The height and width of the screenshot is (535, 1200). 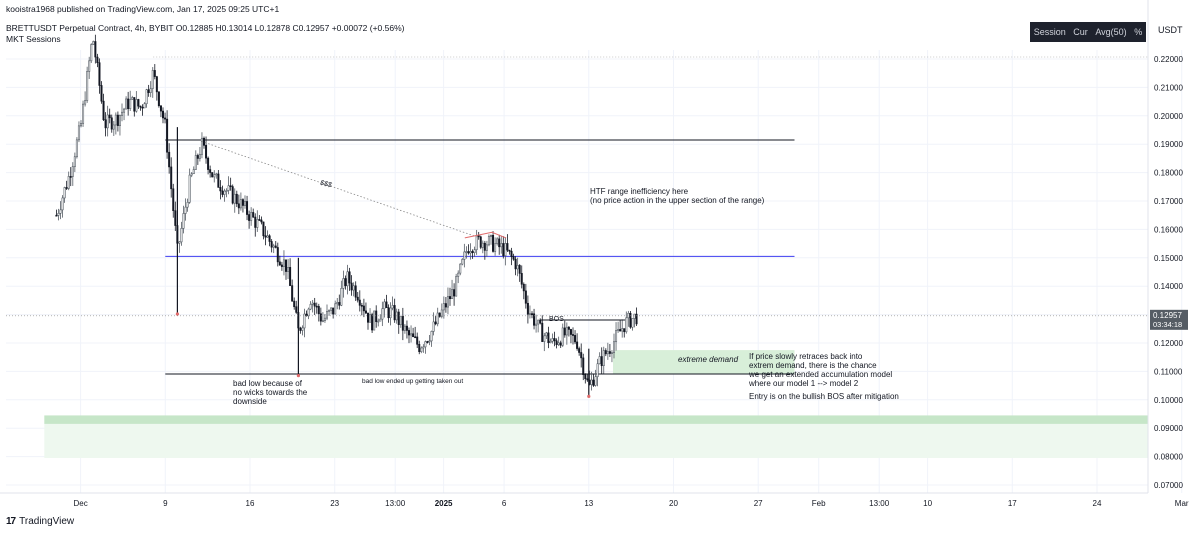 What do you see at coordinates (879, 503) in the screenshot?
I see `x-tick-11: 13:00` at bounding box center [879, 503].